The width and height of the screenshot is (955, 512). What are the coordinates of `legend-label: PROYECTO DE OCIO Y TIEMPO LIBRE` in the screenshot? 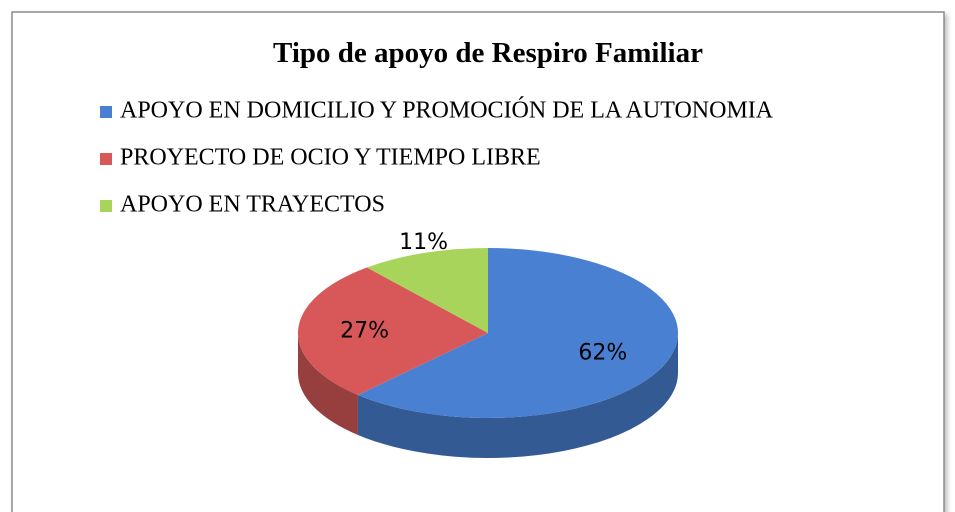 It's located at (330, 158).